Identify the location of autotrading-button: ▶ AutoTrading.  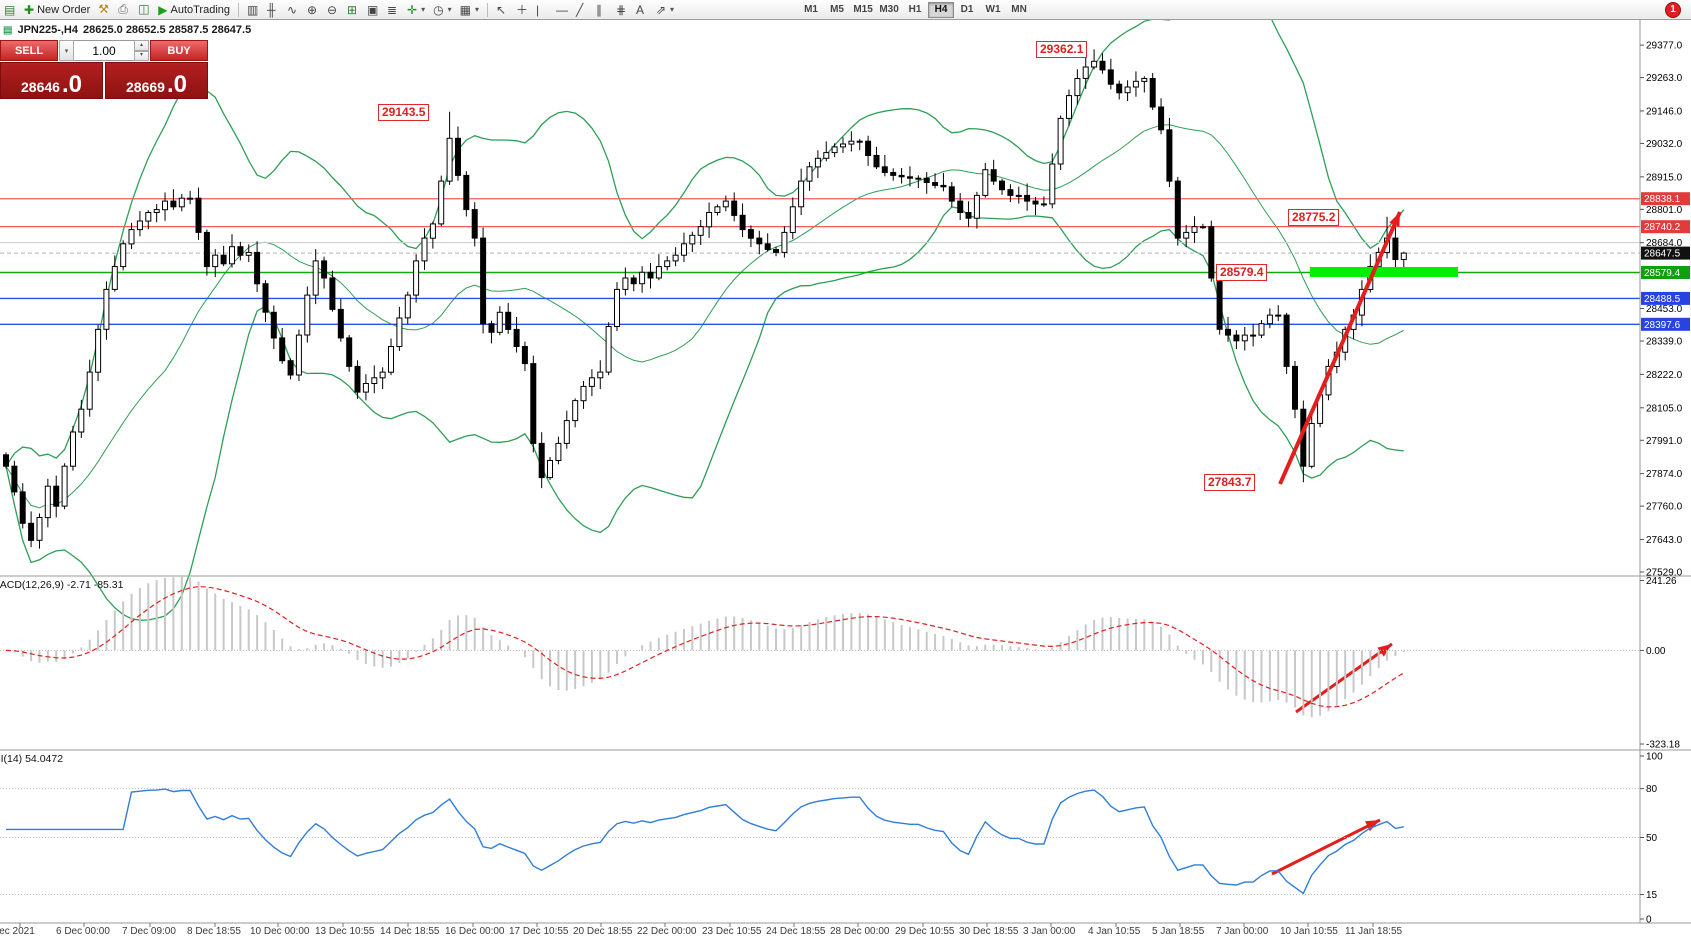
(194, 10).